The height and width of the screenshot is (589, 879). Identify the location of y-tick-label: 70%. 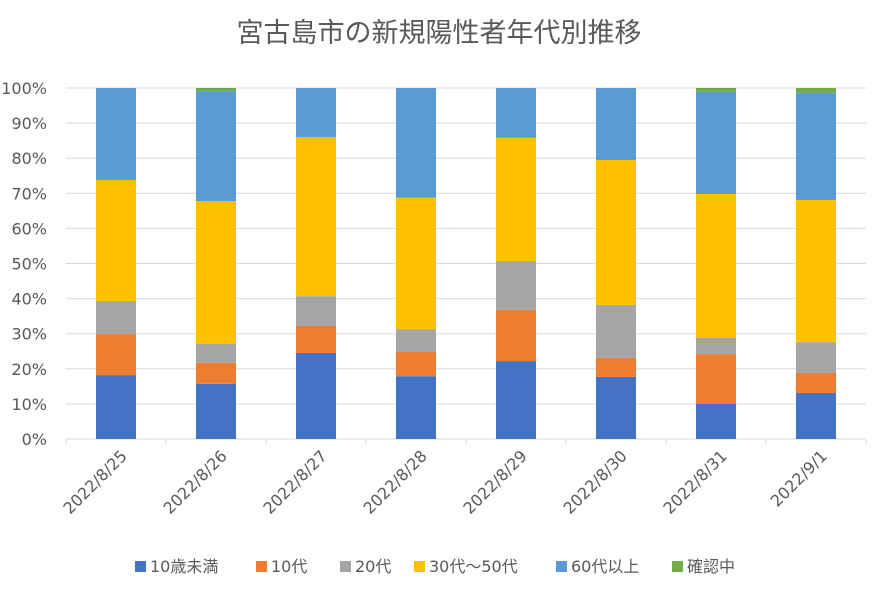
(29, 193).